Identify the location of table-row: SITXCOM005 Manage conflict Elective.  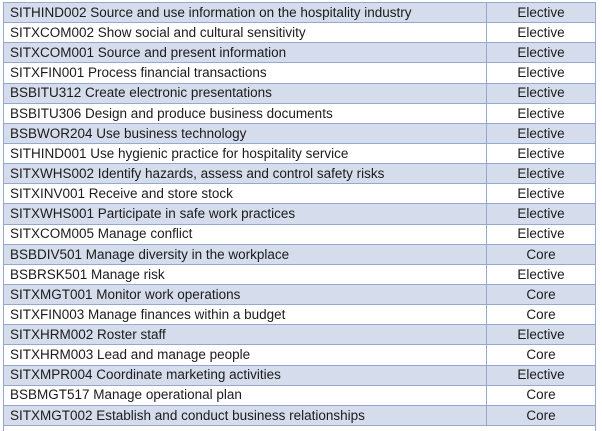
(299, 234).